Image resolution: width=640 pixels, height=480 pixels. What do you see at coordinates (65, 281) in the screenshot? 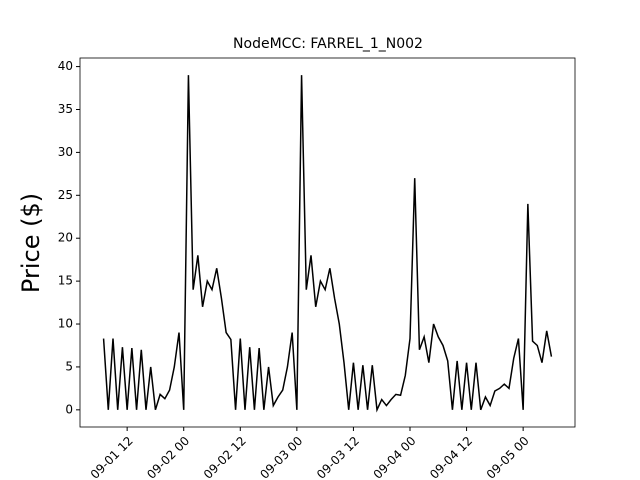
I see `y-tick-label: 15` at bounding box center [65, 281].